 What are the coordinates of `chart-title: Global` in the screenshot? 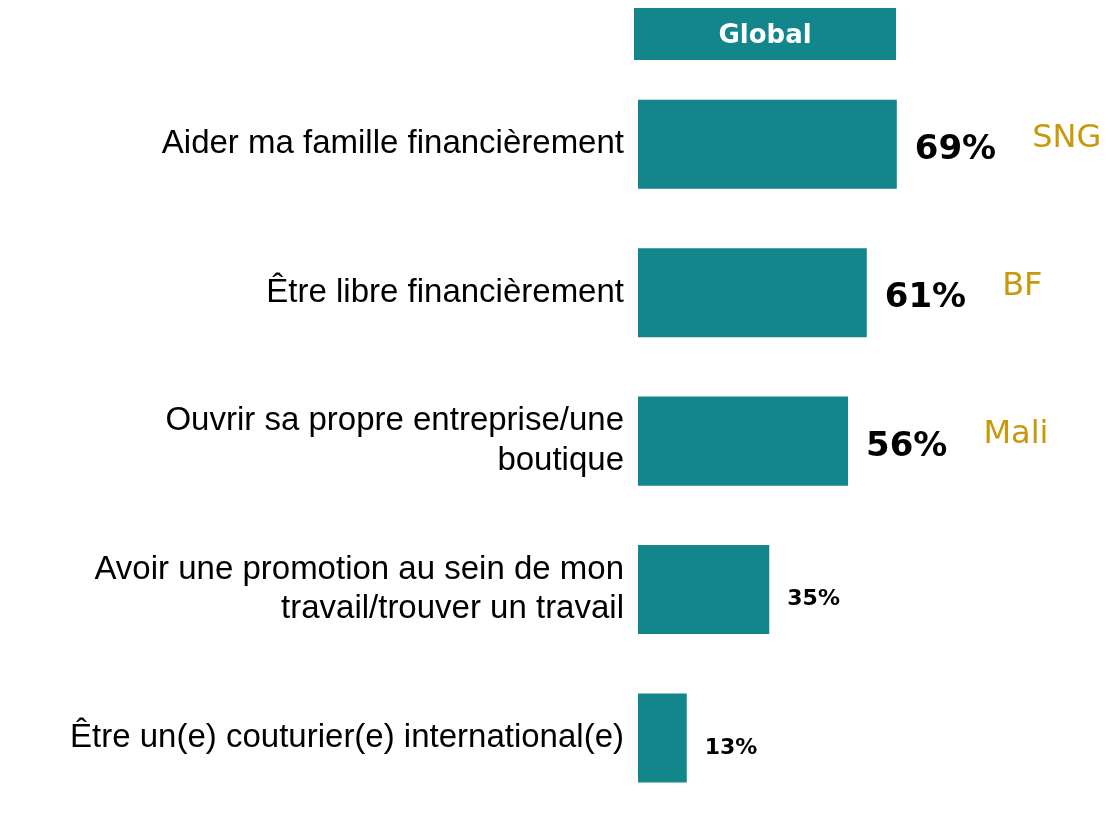 It's located at (765, 34).